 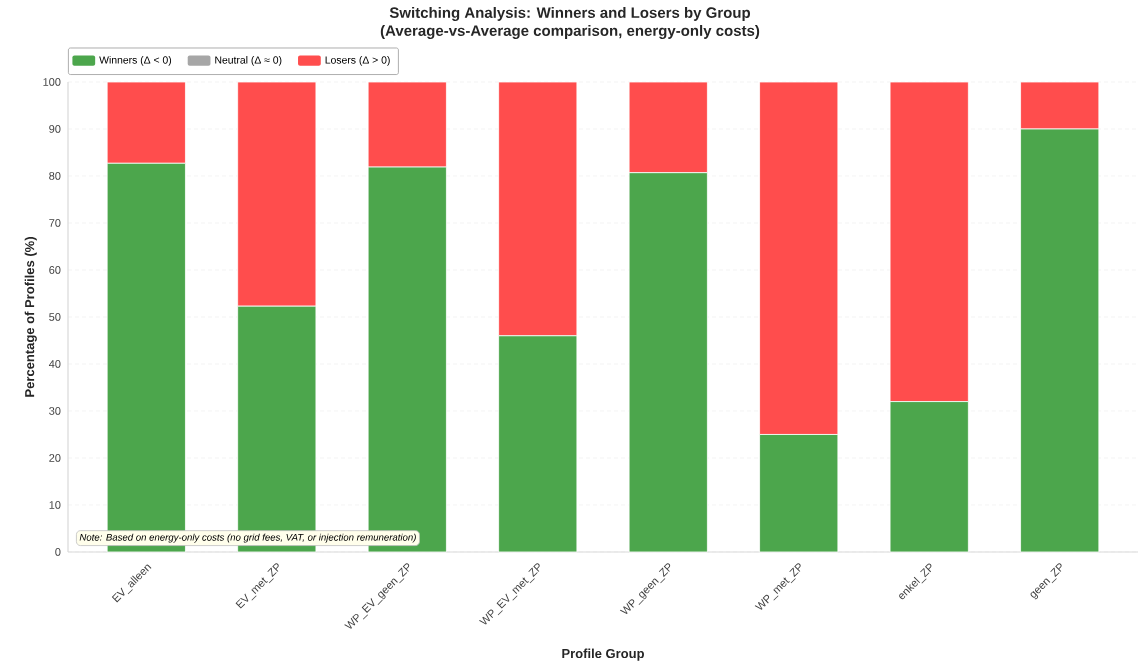 I want to click on y-tick-label: 40, so click(x=54, y=363).